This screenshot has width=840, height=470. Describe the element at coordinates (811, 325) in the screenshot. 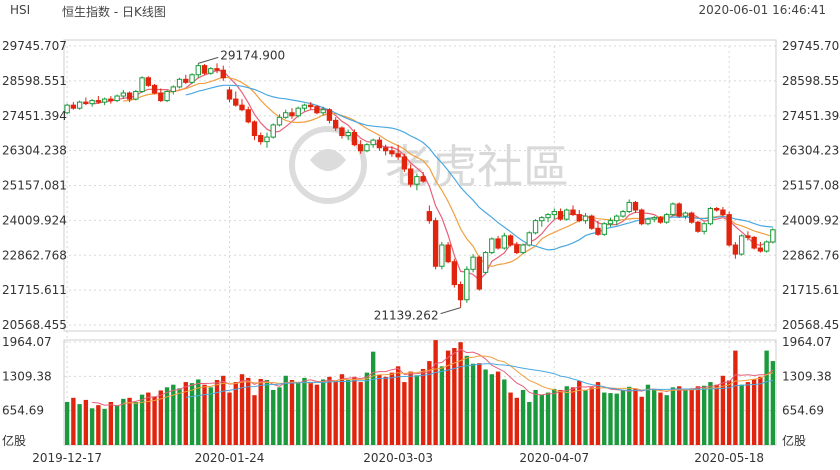

I see `price-tick-right: 20568.455` at that location.